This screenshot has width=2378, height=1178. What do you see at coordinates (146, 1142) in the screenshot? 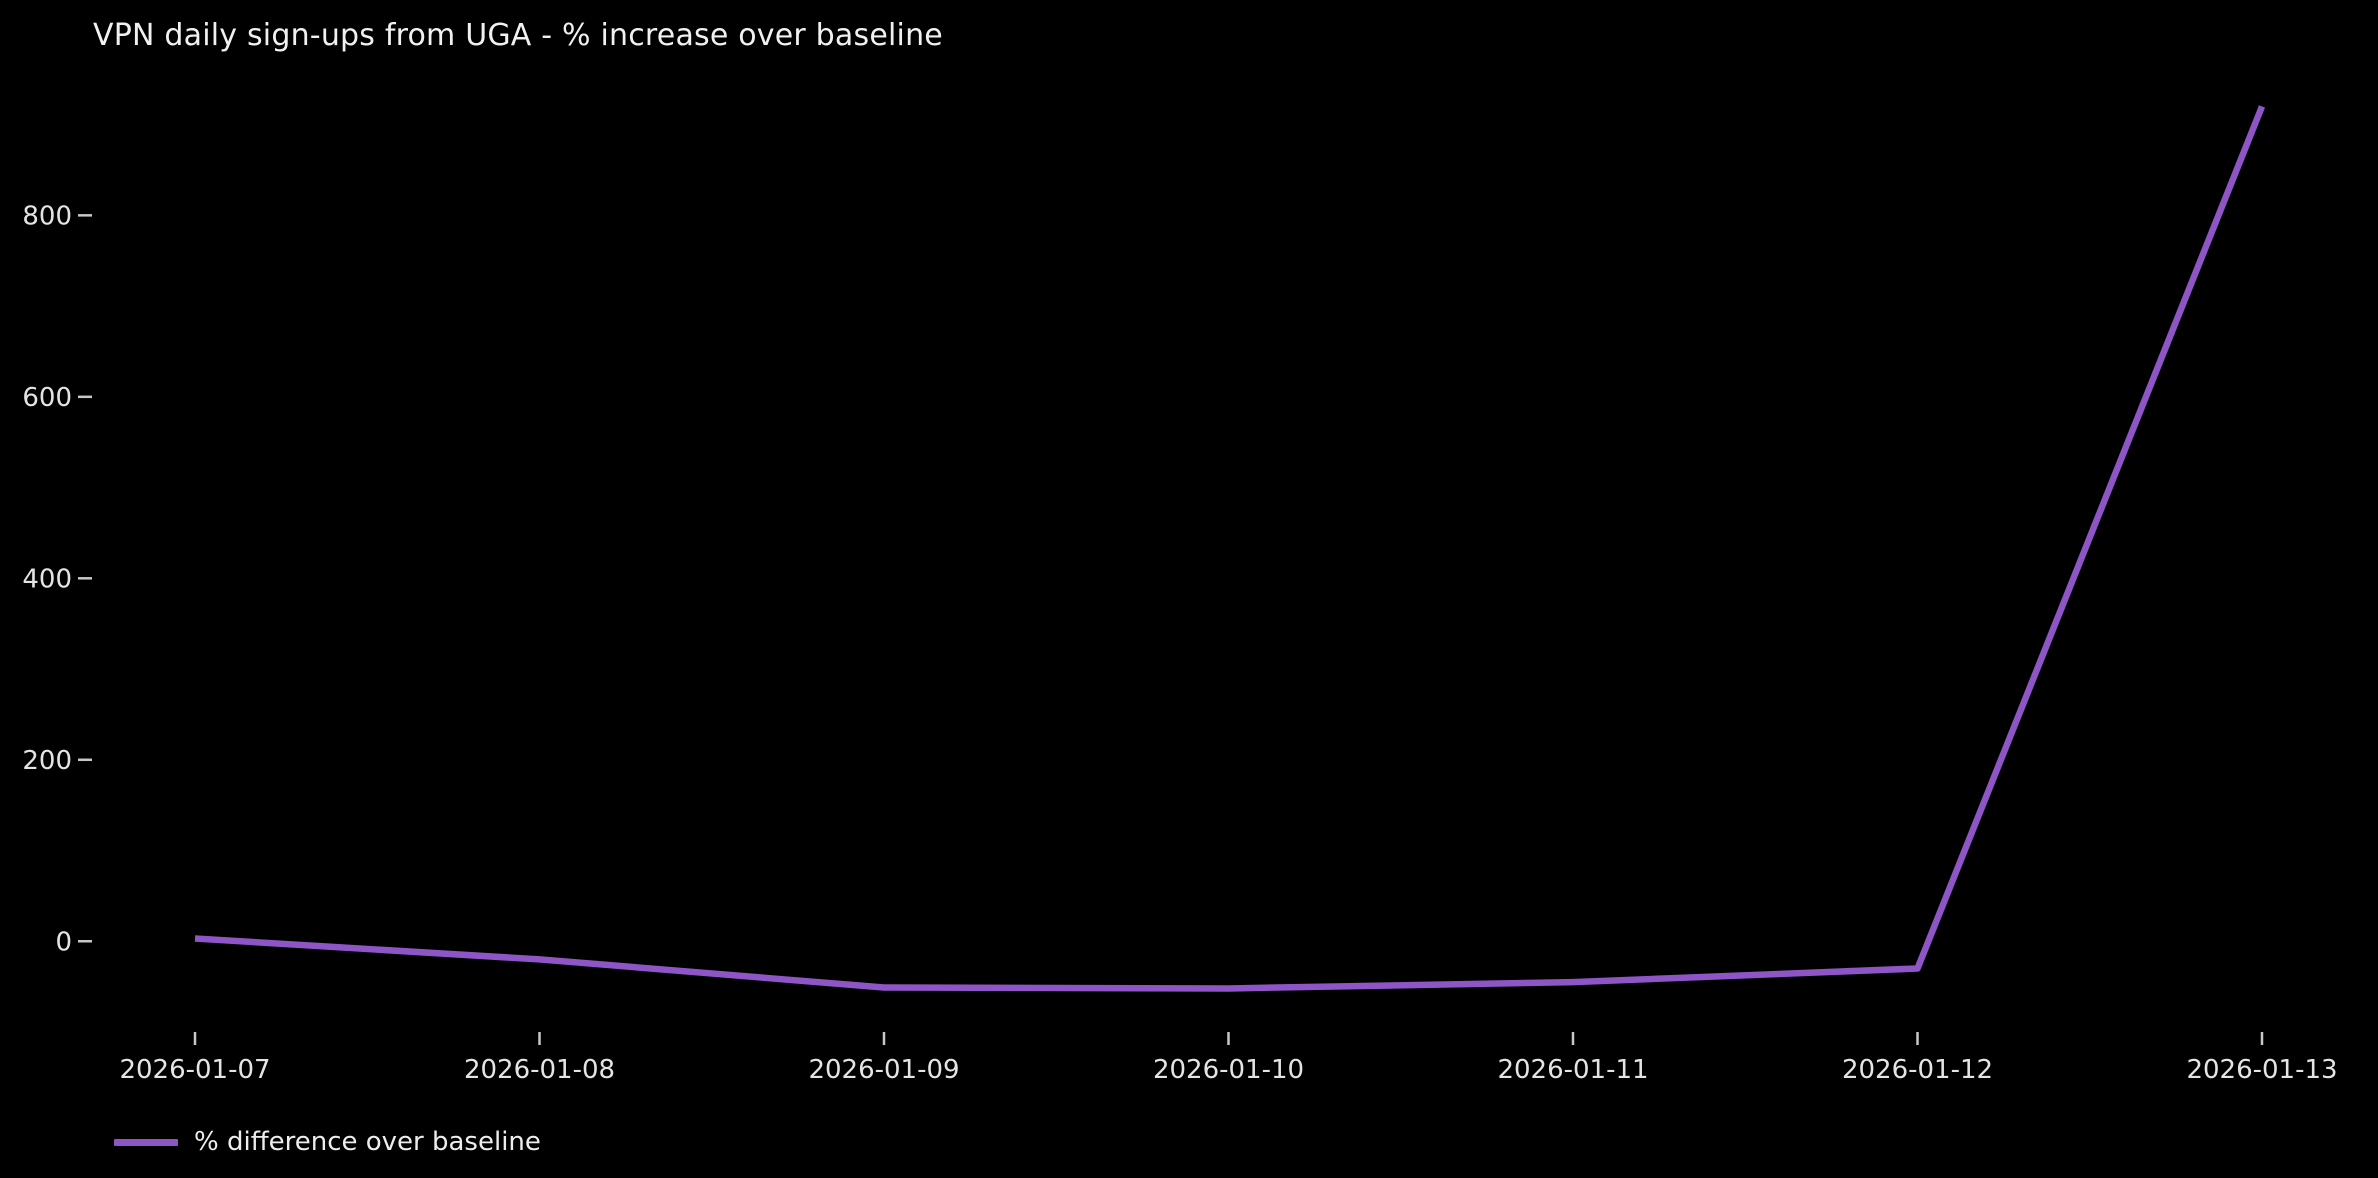
I see `legend-line-swatch` at bounding box center [146, 1142].